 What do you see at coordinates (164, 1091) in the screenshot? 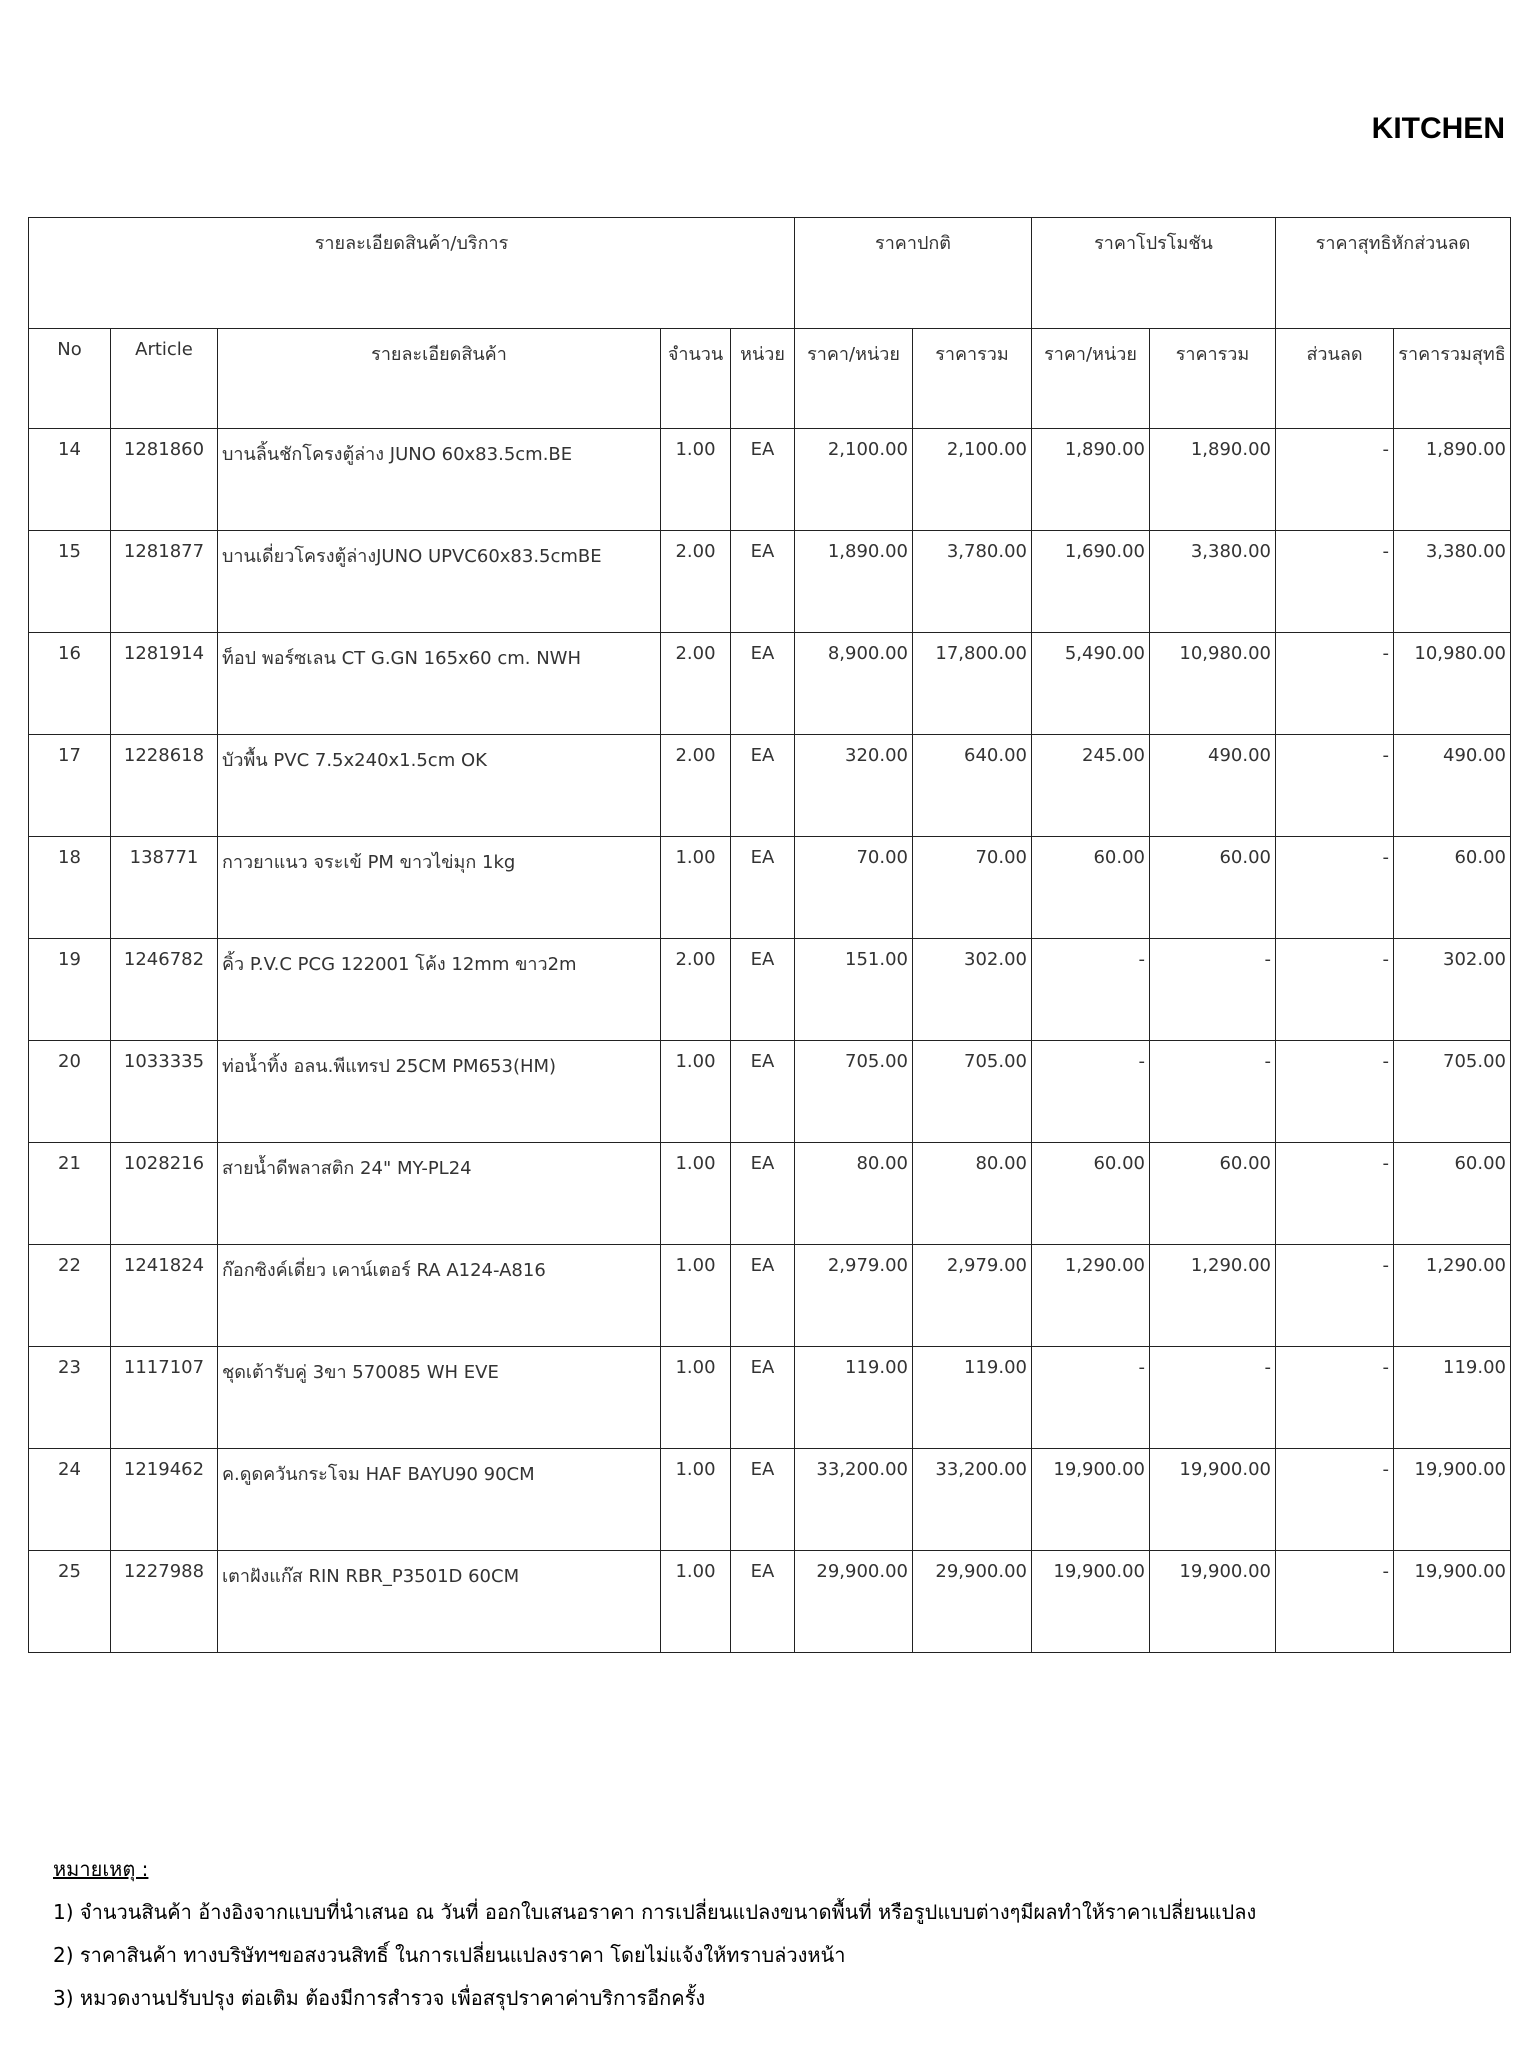
I see `table-cell: 1033335` at bounding box center [164, 1091].